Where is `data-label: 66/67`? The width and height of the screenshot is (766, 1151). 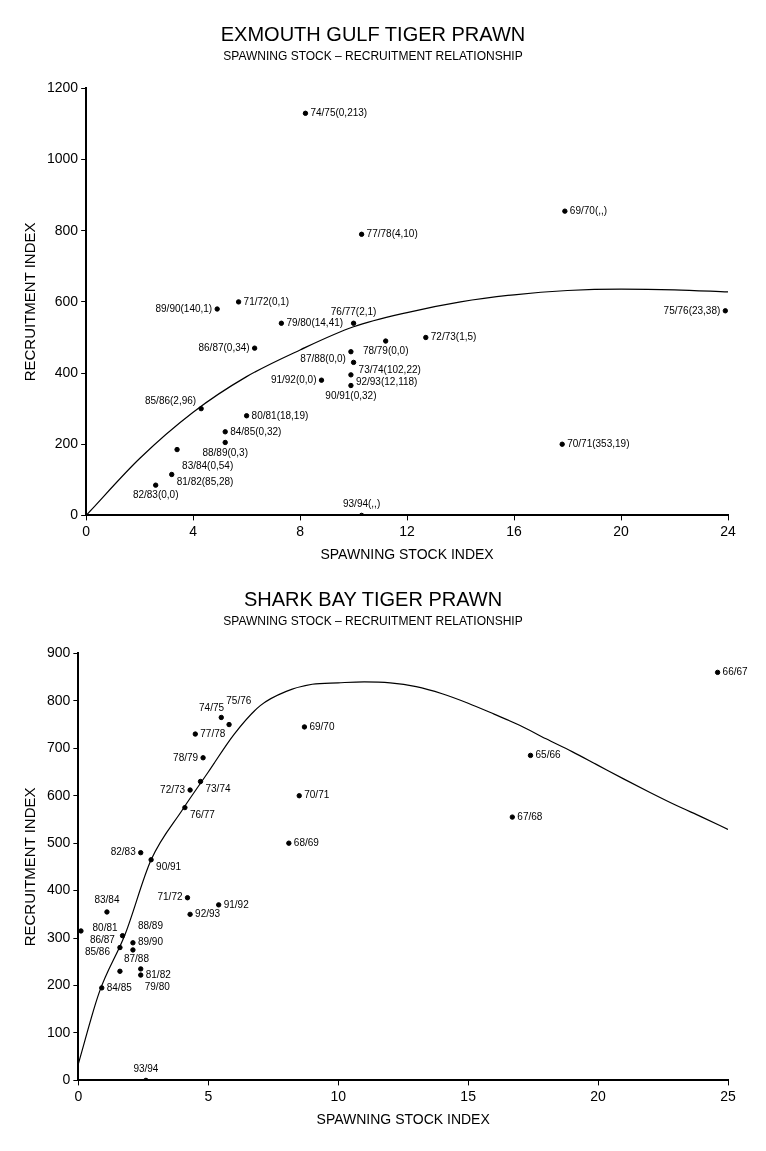
data-label: 66/67 is located at coordinates (735, 672).